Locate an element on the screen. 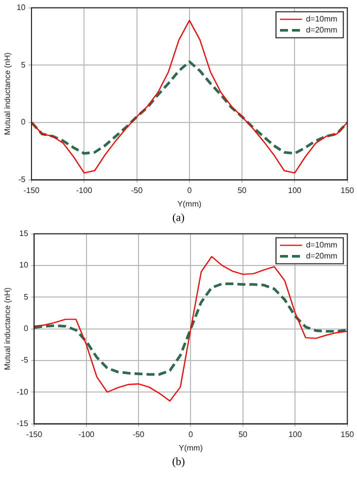  text: (b) is located at coordinates (178, 462).